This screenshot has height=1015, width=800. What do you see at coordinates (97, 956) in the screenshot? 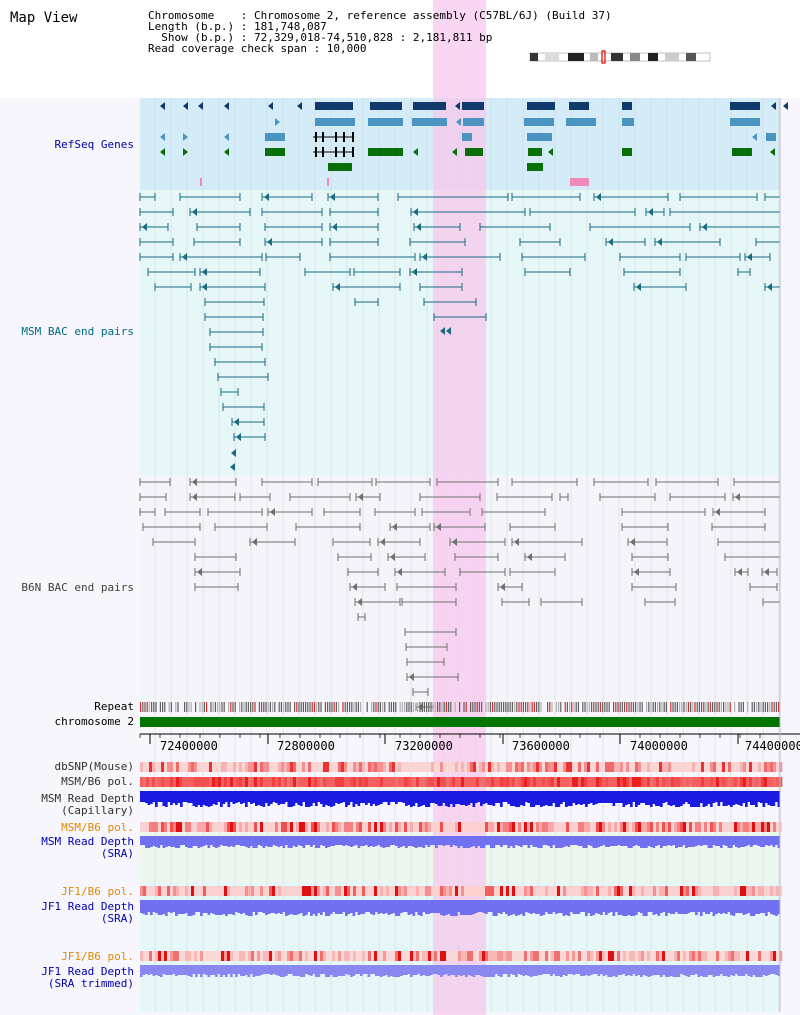
I see `jf1-pol2-label: JF1/B6 pol.` at bounding box center [97, 956].